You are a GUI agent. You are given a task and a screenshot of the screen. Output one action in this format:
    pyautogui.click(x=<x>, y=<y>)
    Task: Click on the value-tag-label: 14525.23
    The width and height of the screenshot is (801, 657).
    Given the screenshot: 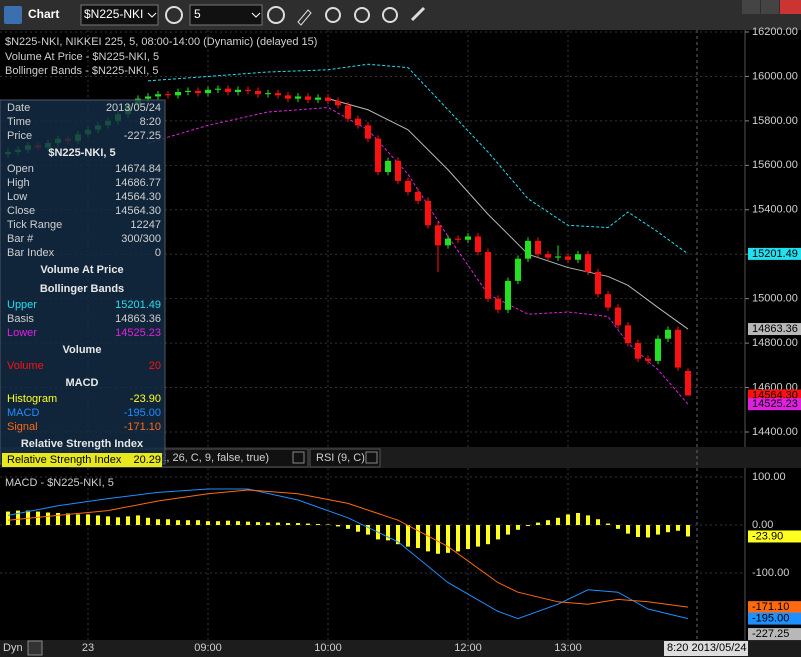 What is the action you would take?
    pyautogui.click(x=775, y=404)
    